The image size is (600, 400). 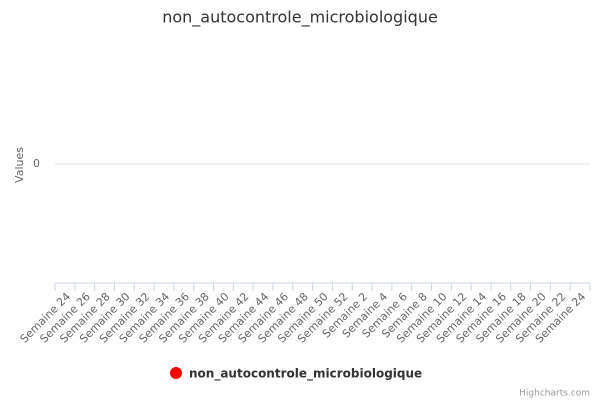 What do you see at coordinates (305, 374) in the screenshot?
I see `legend-label: non_autocontrole_microbiologique` at bounding box center [305, 374].